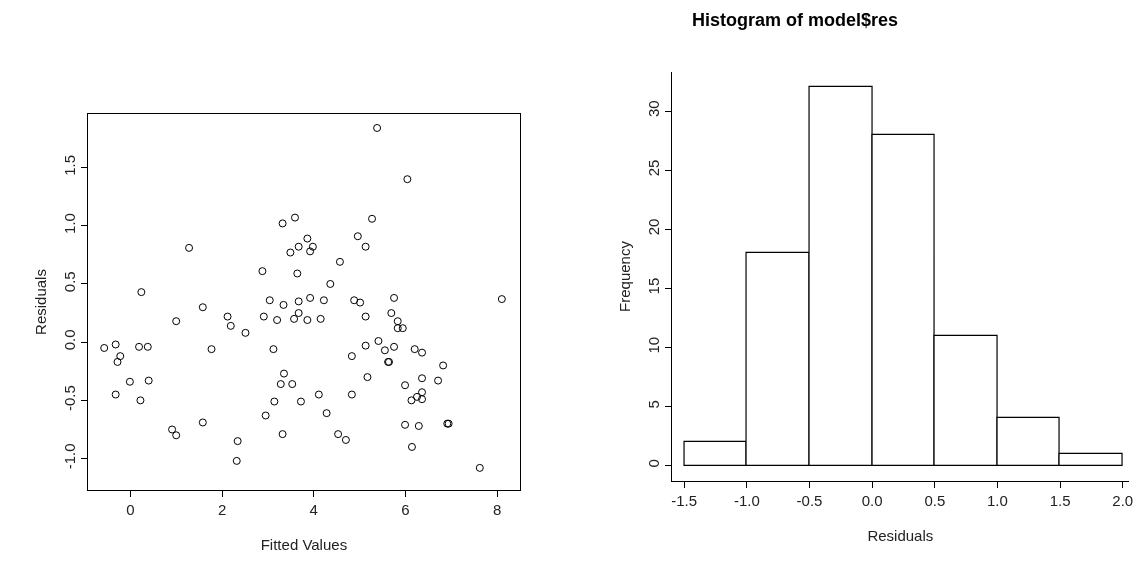 The height and width of the screenshot is (575, 1142). Describe the element at coordinates (69, 282) in the screenshot. I see `y-tick-label: 0.5` at that location.